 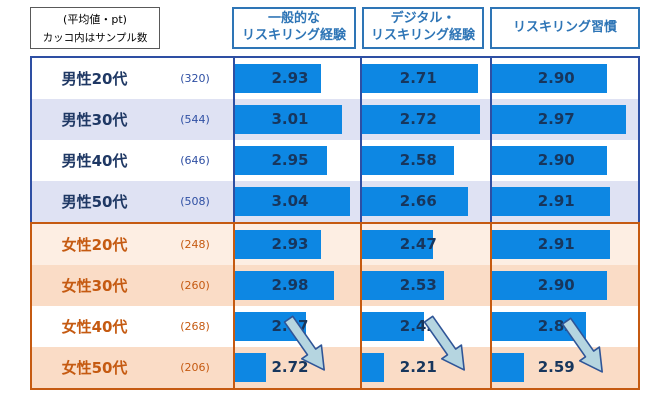 I want to click on bar-cell: 2.98, so click(x=296, y=285).